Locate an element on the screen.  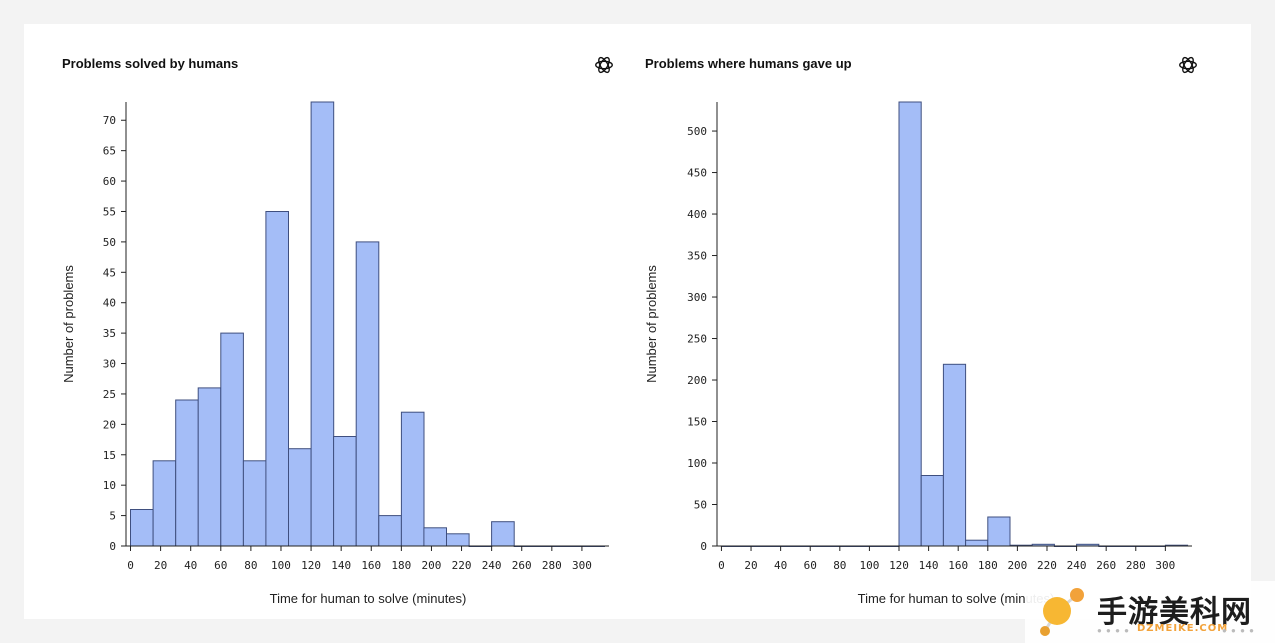
y-tick-label: 10 is located at coordinates (109, 485).